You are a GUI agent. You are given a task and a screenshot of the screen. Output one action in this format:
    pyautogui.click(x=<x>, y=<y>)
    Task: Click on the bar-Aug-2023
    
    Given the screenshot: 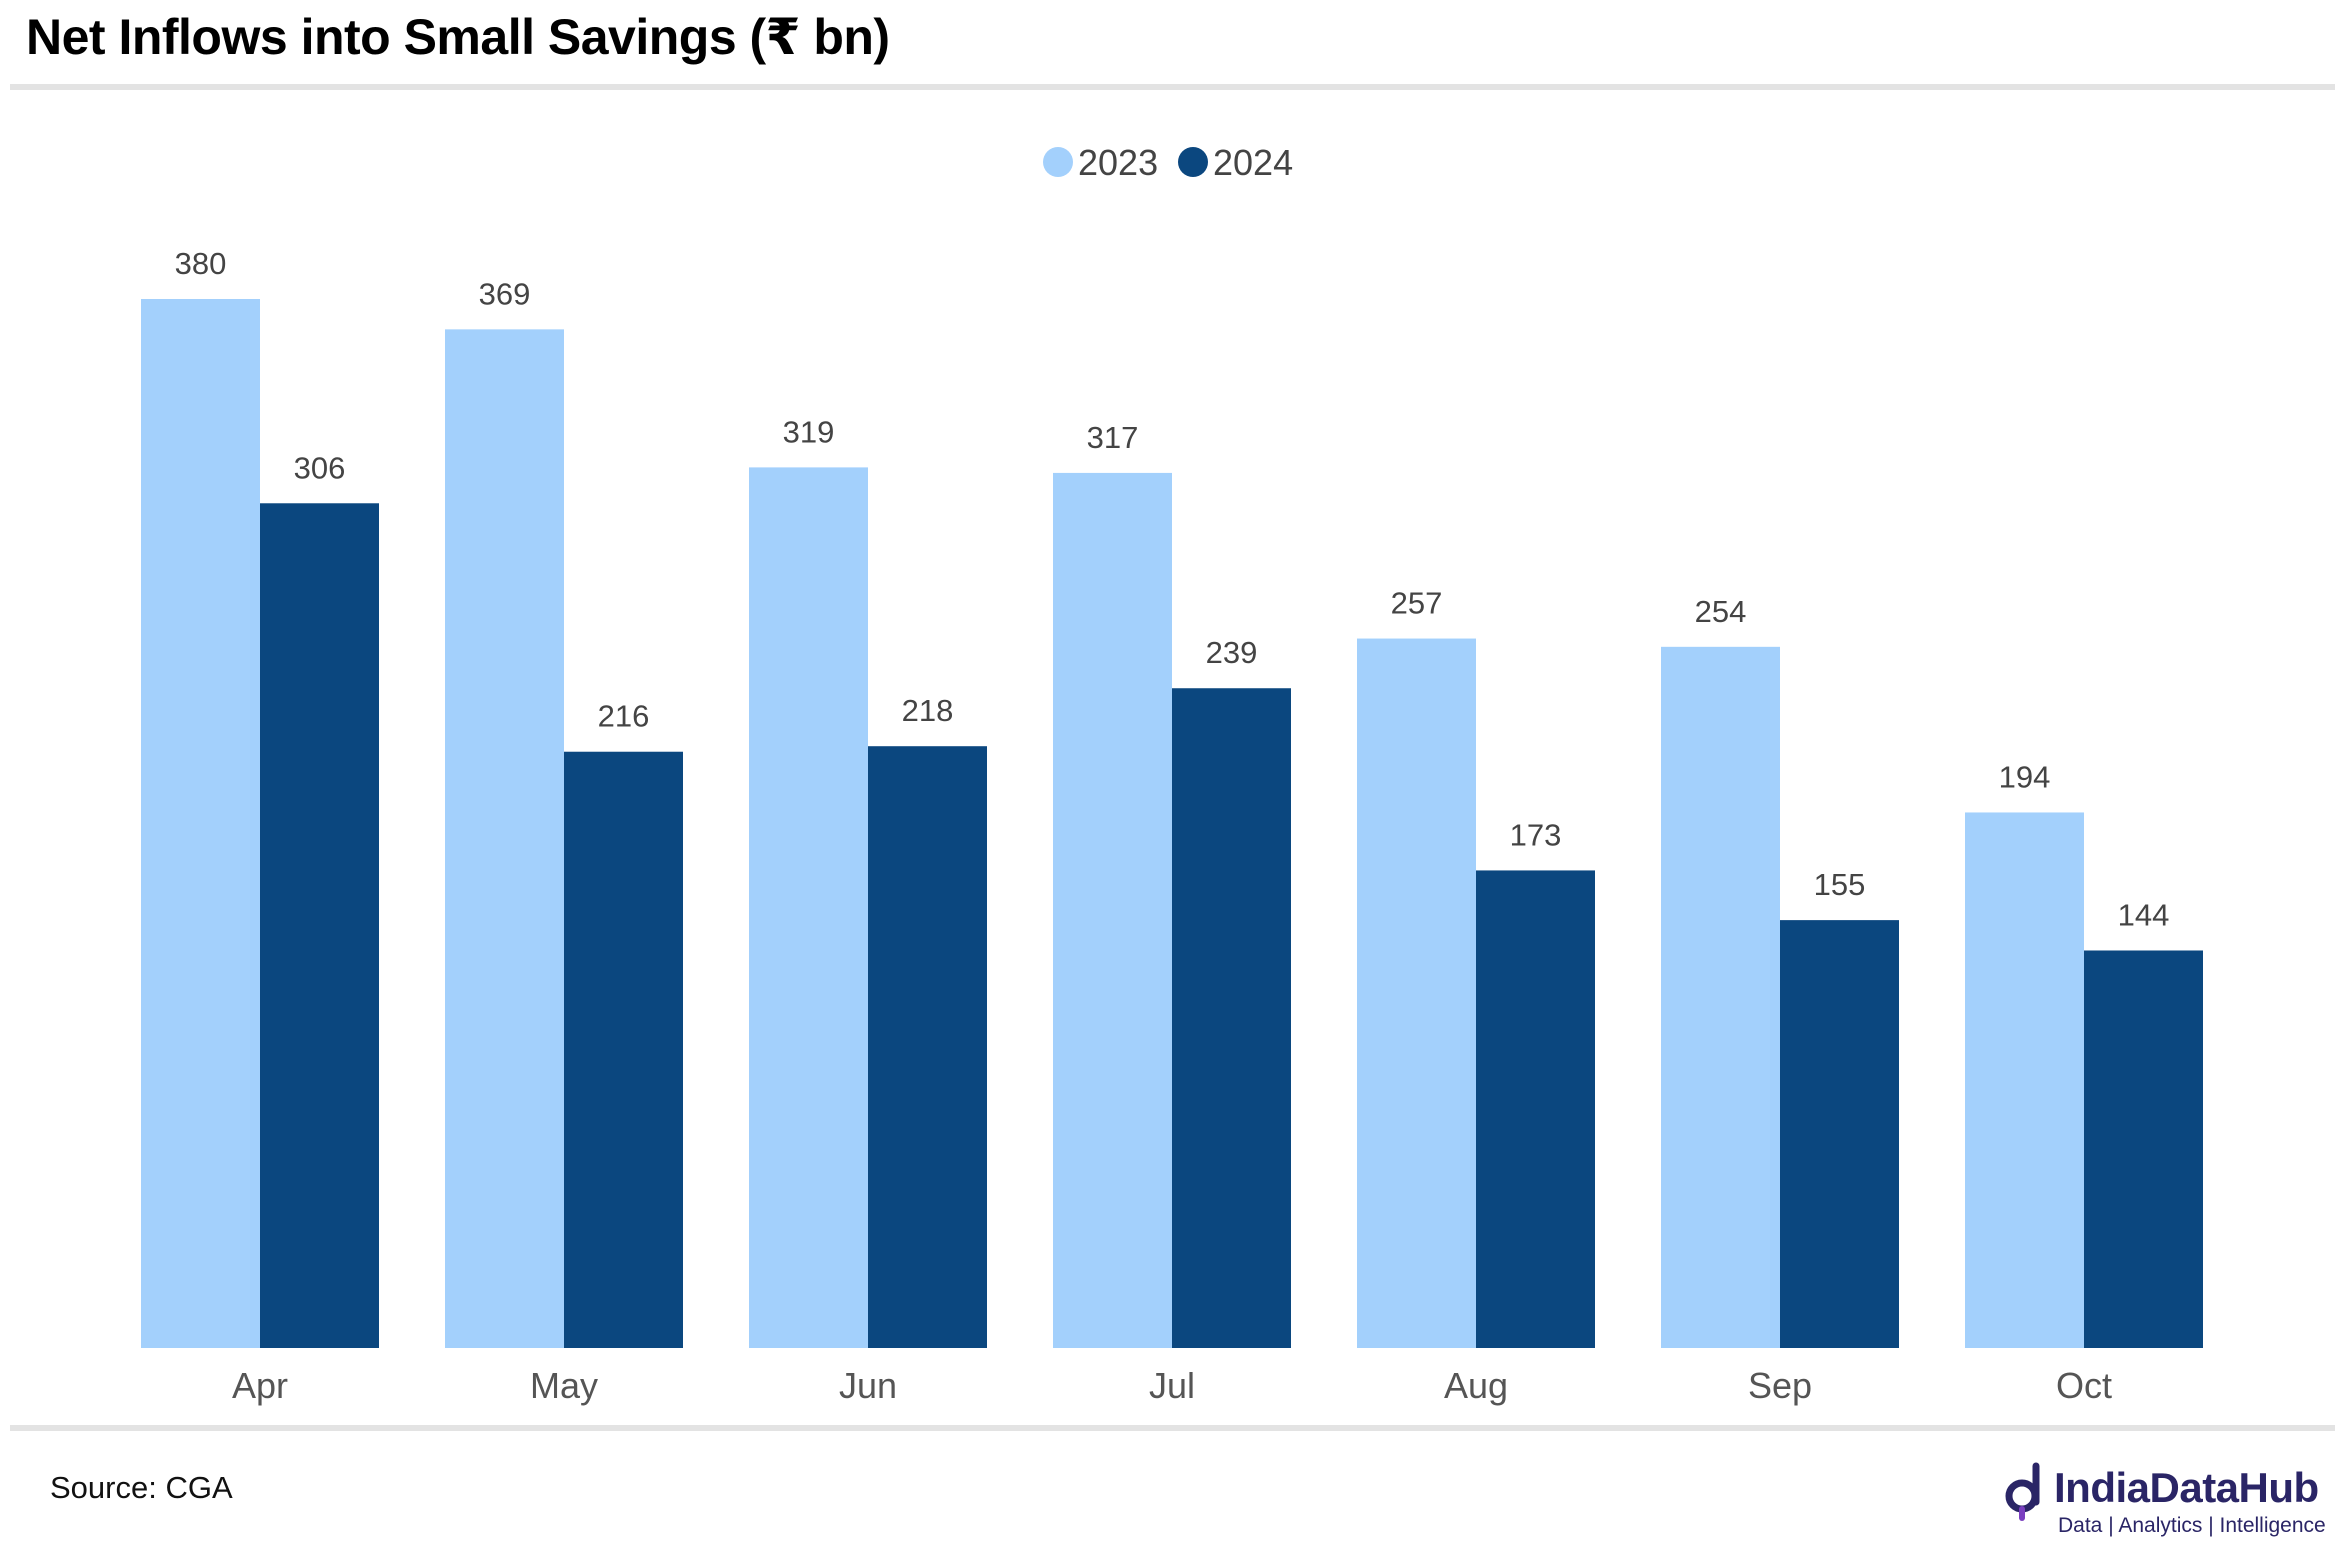 What is the action you would take?
    pyautogui.click(x=1416, y=993)
    